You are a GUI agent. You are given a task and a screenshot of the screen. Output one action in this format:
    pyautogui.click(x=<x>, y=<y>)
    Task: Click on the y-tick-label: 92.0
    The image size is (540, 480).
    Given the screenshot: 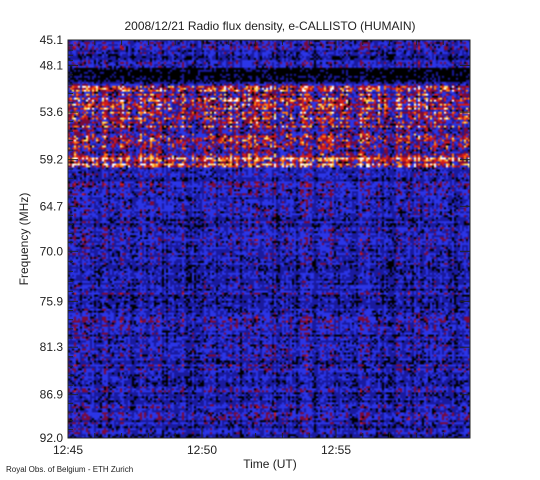 What is the action you would take?
    pyautogui.click(x=52, y=438)
    